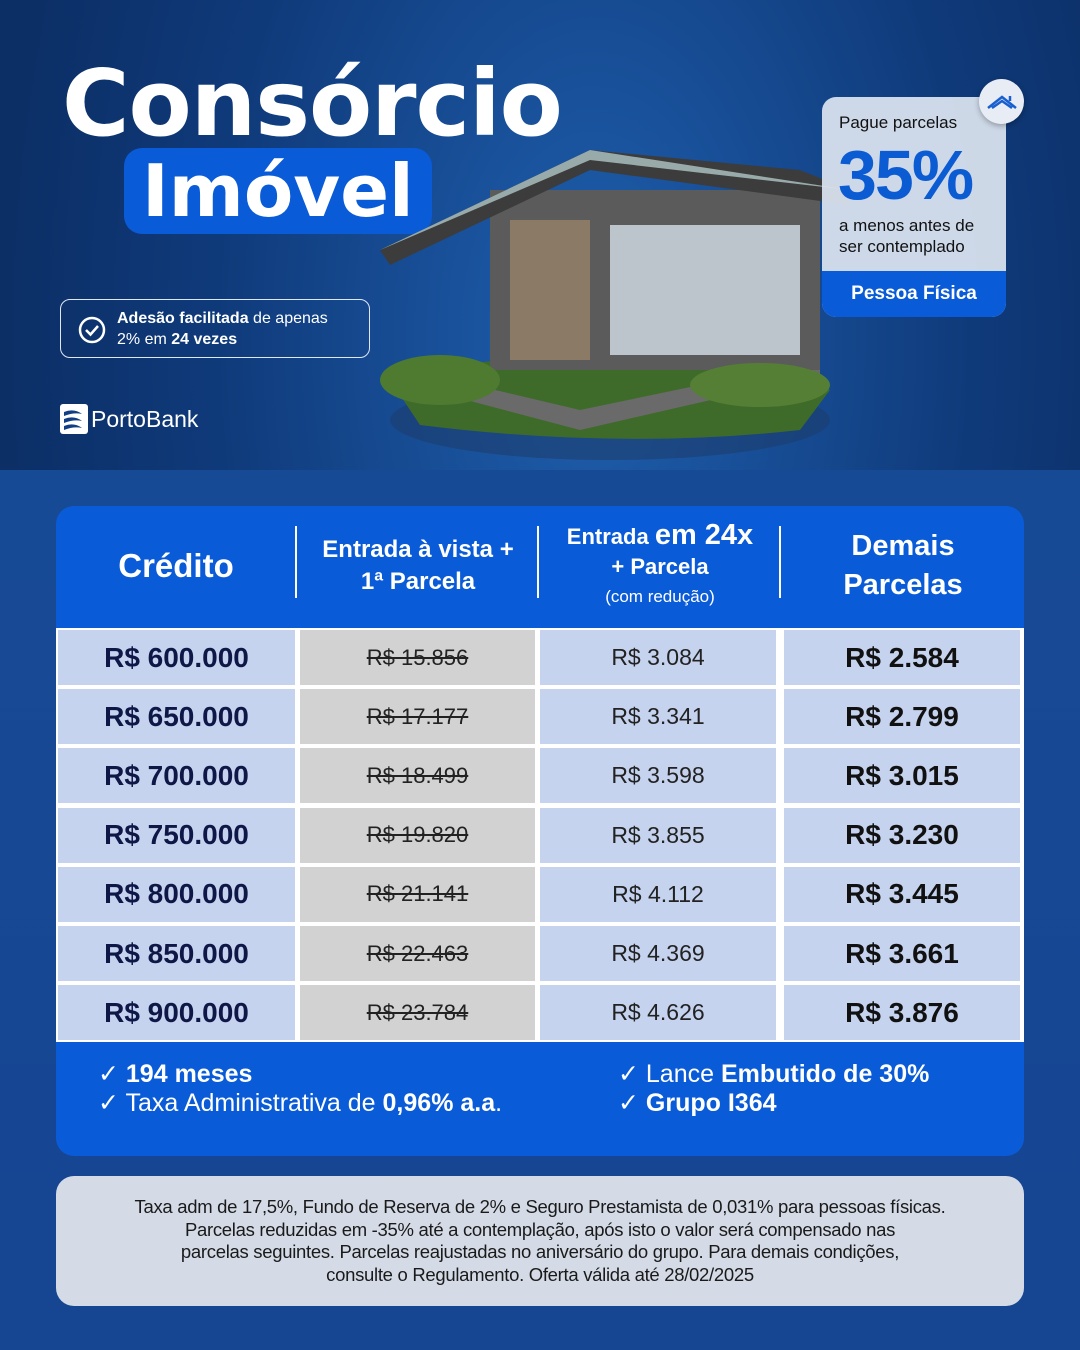 Image resolution: width=1080 pixels, height=1350 pixels. What do you see at coordinates (204, 339) in the screenshot?
I see `adesao-bold2: 24 vezes` at bounding box center [204, 339].